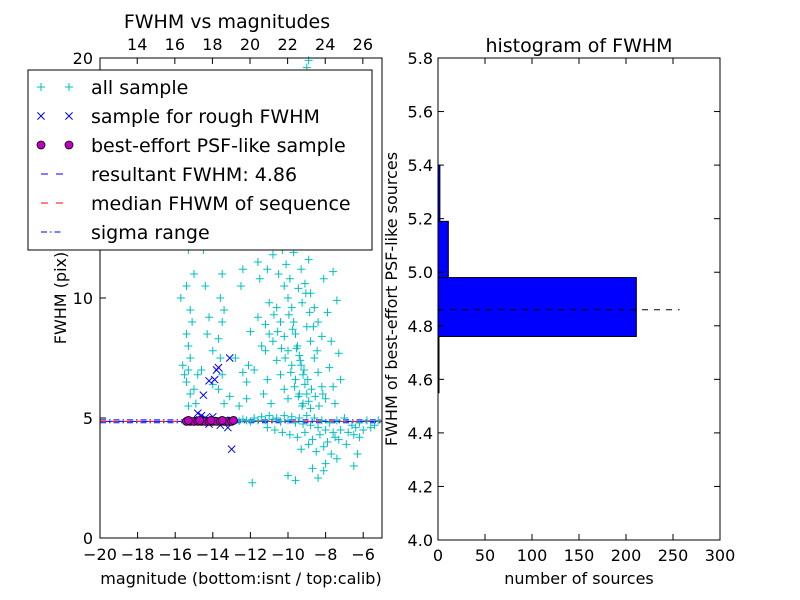 The image size is (800, 600). What do you see at coordinates (60, 298) in the screenshot?
I see `left-y-axis-label: FWHM (pix)` at bounding box center [60, 298].